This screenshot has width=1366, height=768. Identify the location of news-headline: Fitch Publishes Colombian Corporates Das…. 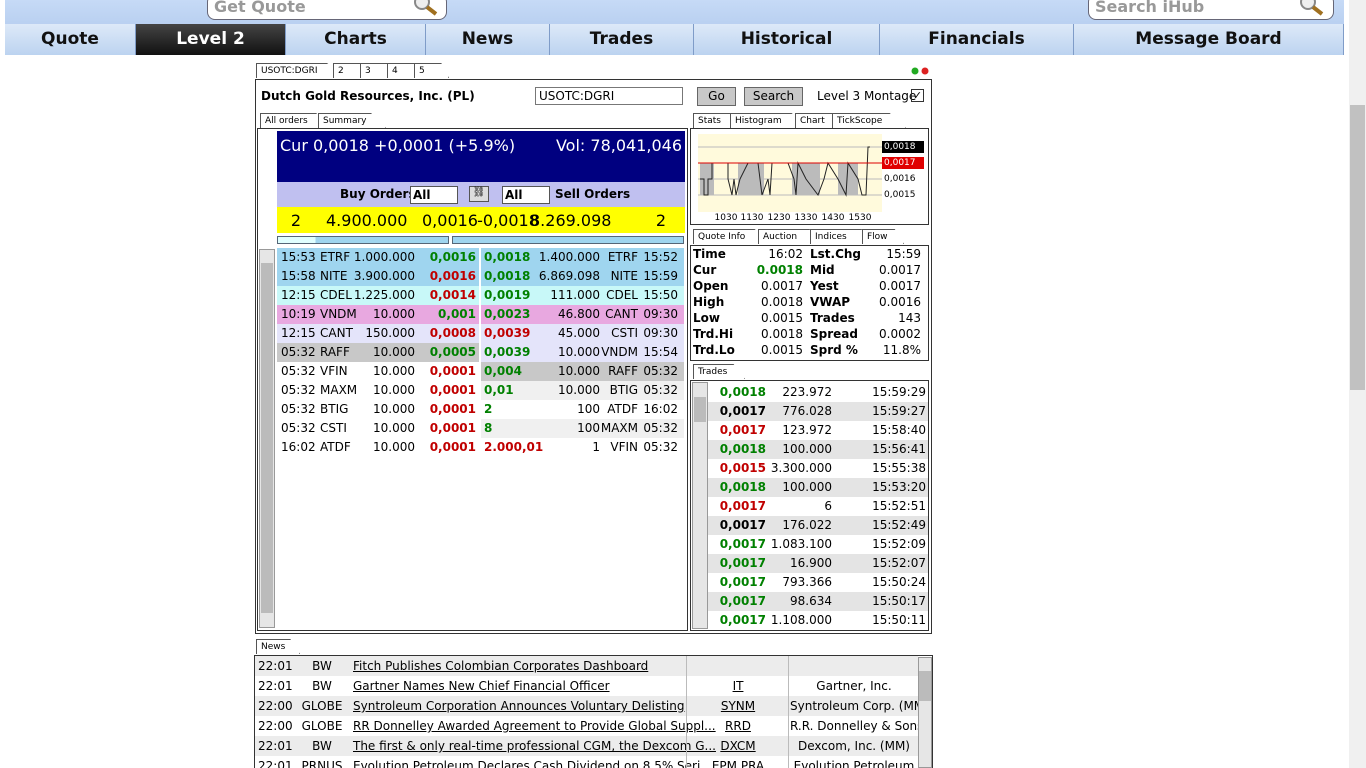
(501, 666).